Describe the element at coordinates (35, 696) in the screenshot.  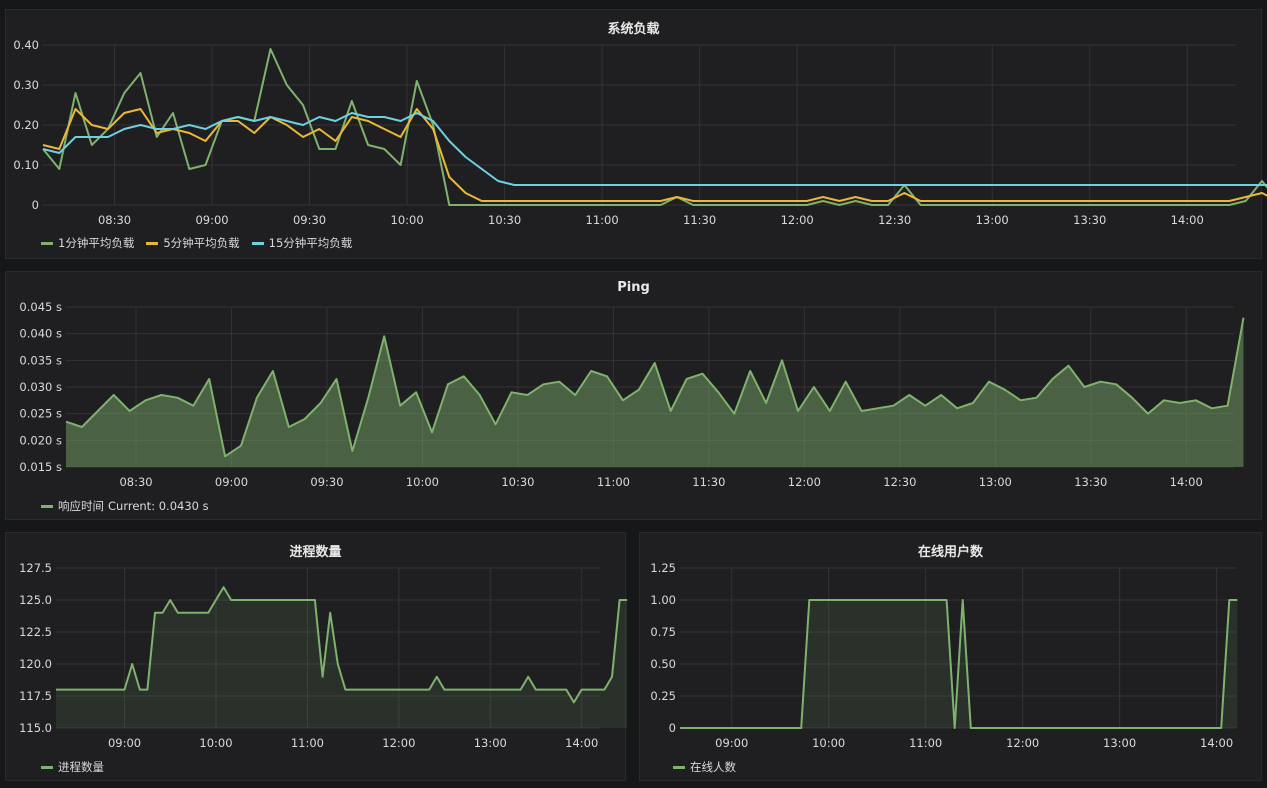
I see `y-tick-label: 117.5` at that location.